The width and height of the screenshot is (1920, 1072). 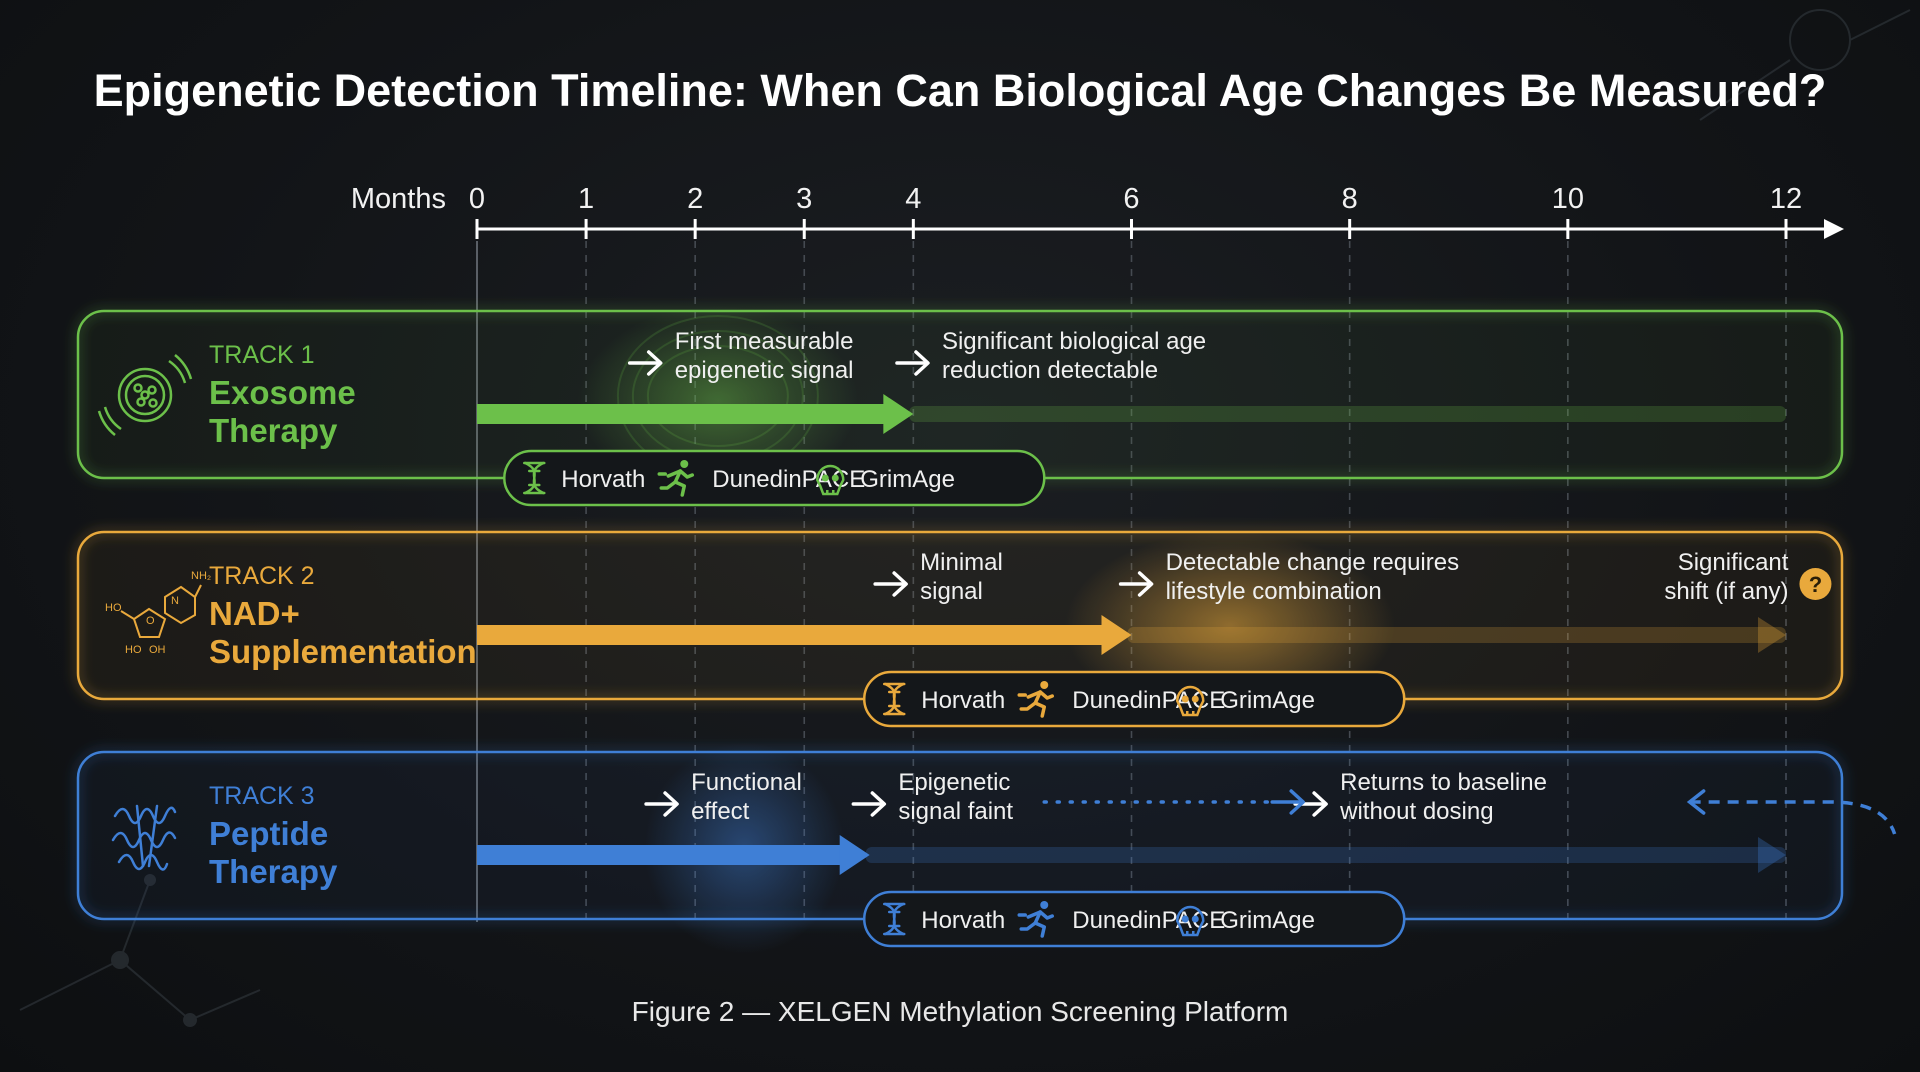 What do you see at coordinates (262, 355) in the screenshot?
I see `track-number: TRACK 1` at bounding box center [262, 355].